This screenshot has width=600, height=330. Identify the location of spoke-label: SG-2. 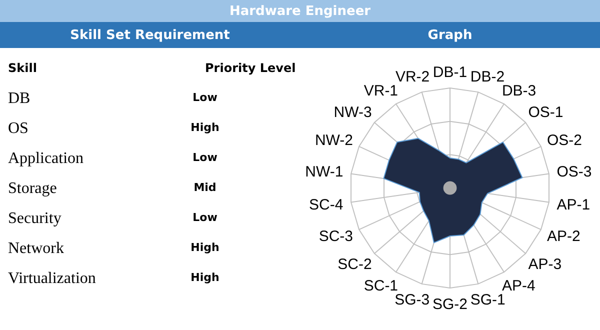
(450, 304).